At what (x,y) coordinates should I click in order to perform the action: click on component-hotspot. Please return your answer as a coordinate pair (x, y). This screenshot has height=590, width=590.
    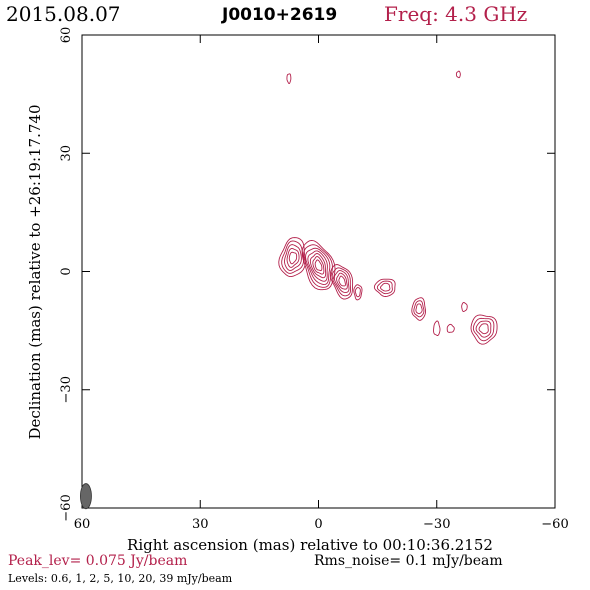
    Looking at the image, I should click on (484, 329).